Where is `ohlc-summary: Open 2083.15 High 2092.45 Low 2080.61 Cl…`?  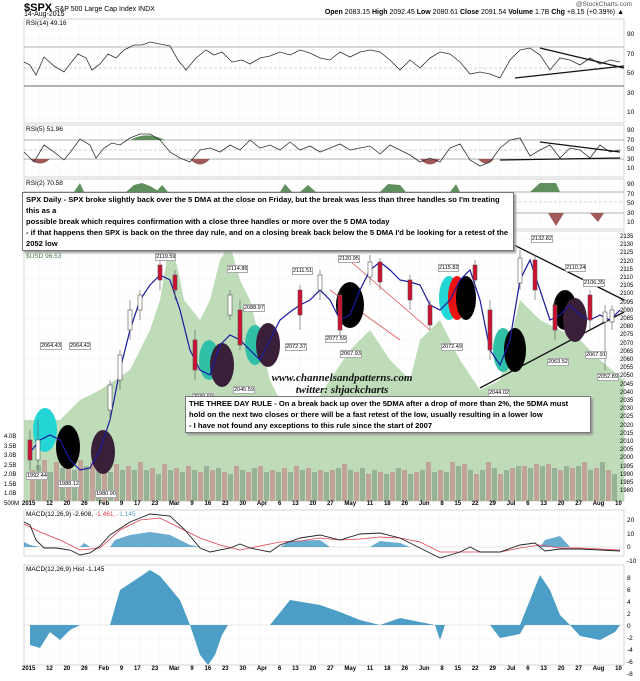
ohlc-summary: Open 2083.15 High 2092.45 Low 2080.61 Cl… is located at coordinates (474, 12).